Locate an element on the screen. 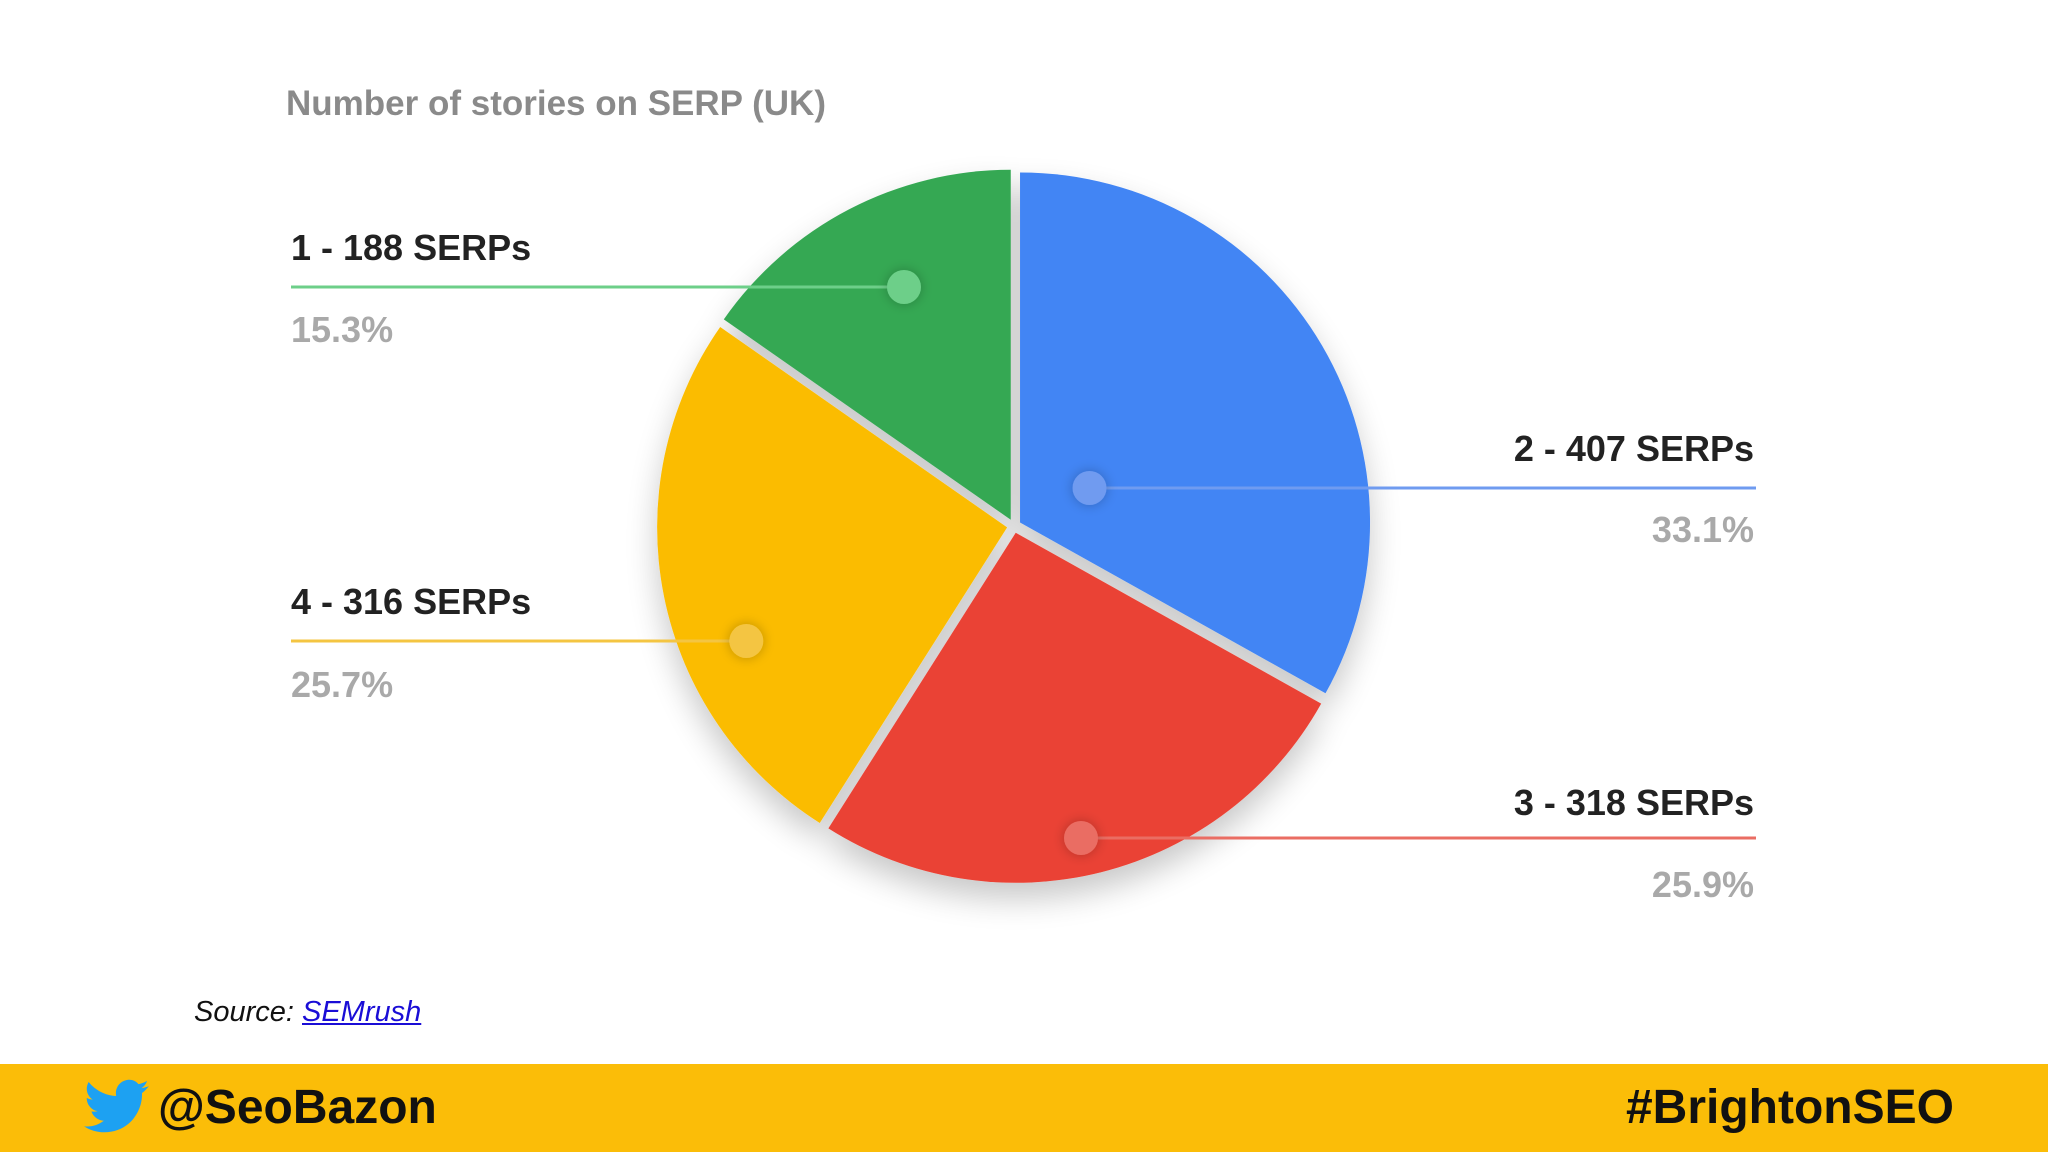  twitter-bird-icon is located at coordinates (116, 1106).